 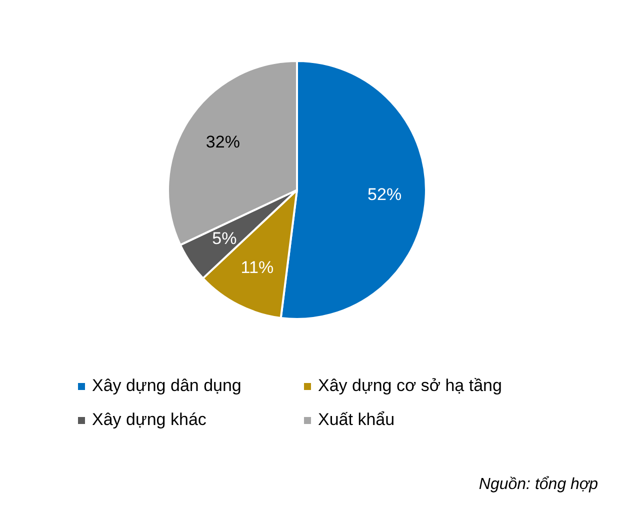 I want to click on data-label: 32%, so click(x=223, y=142).